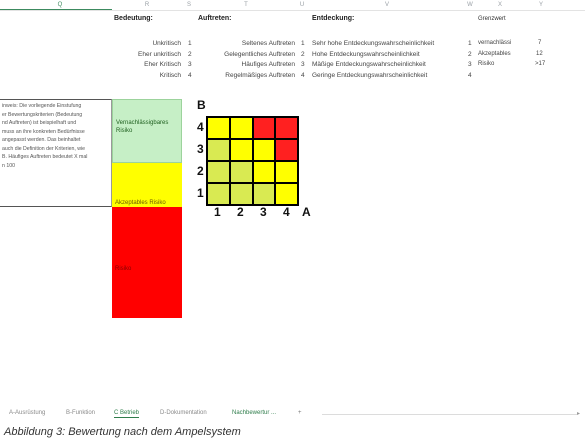 This screenshot has height=442, width=585. Describe the element at coordinates (494, 54) in the screenshot. I see `grenzwert-label: Akzeptables` at that location.